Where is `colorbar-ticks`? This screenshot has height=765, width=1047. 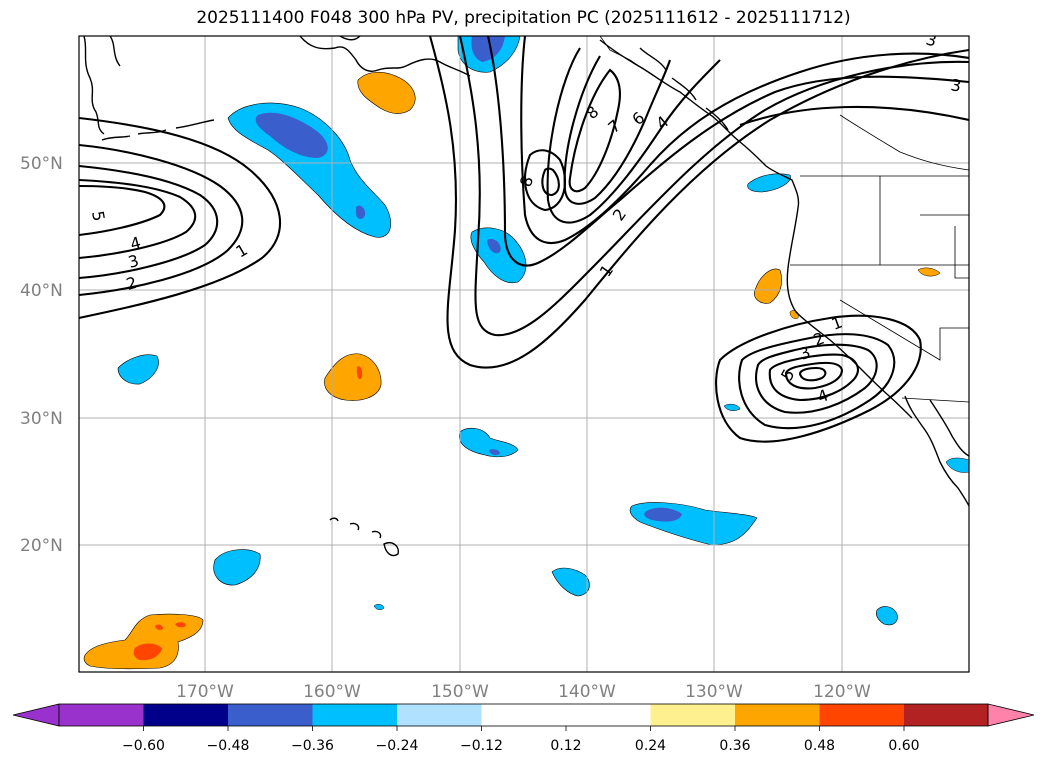
colorbar-ticks is located at coordinates (524, 728).